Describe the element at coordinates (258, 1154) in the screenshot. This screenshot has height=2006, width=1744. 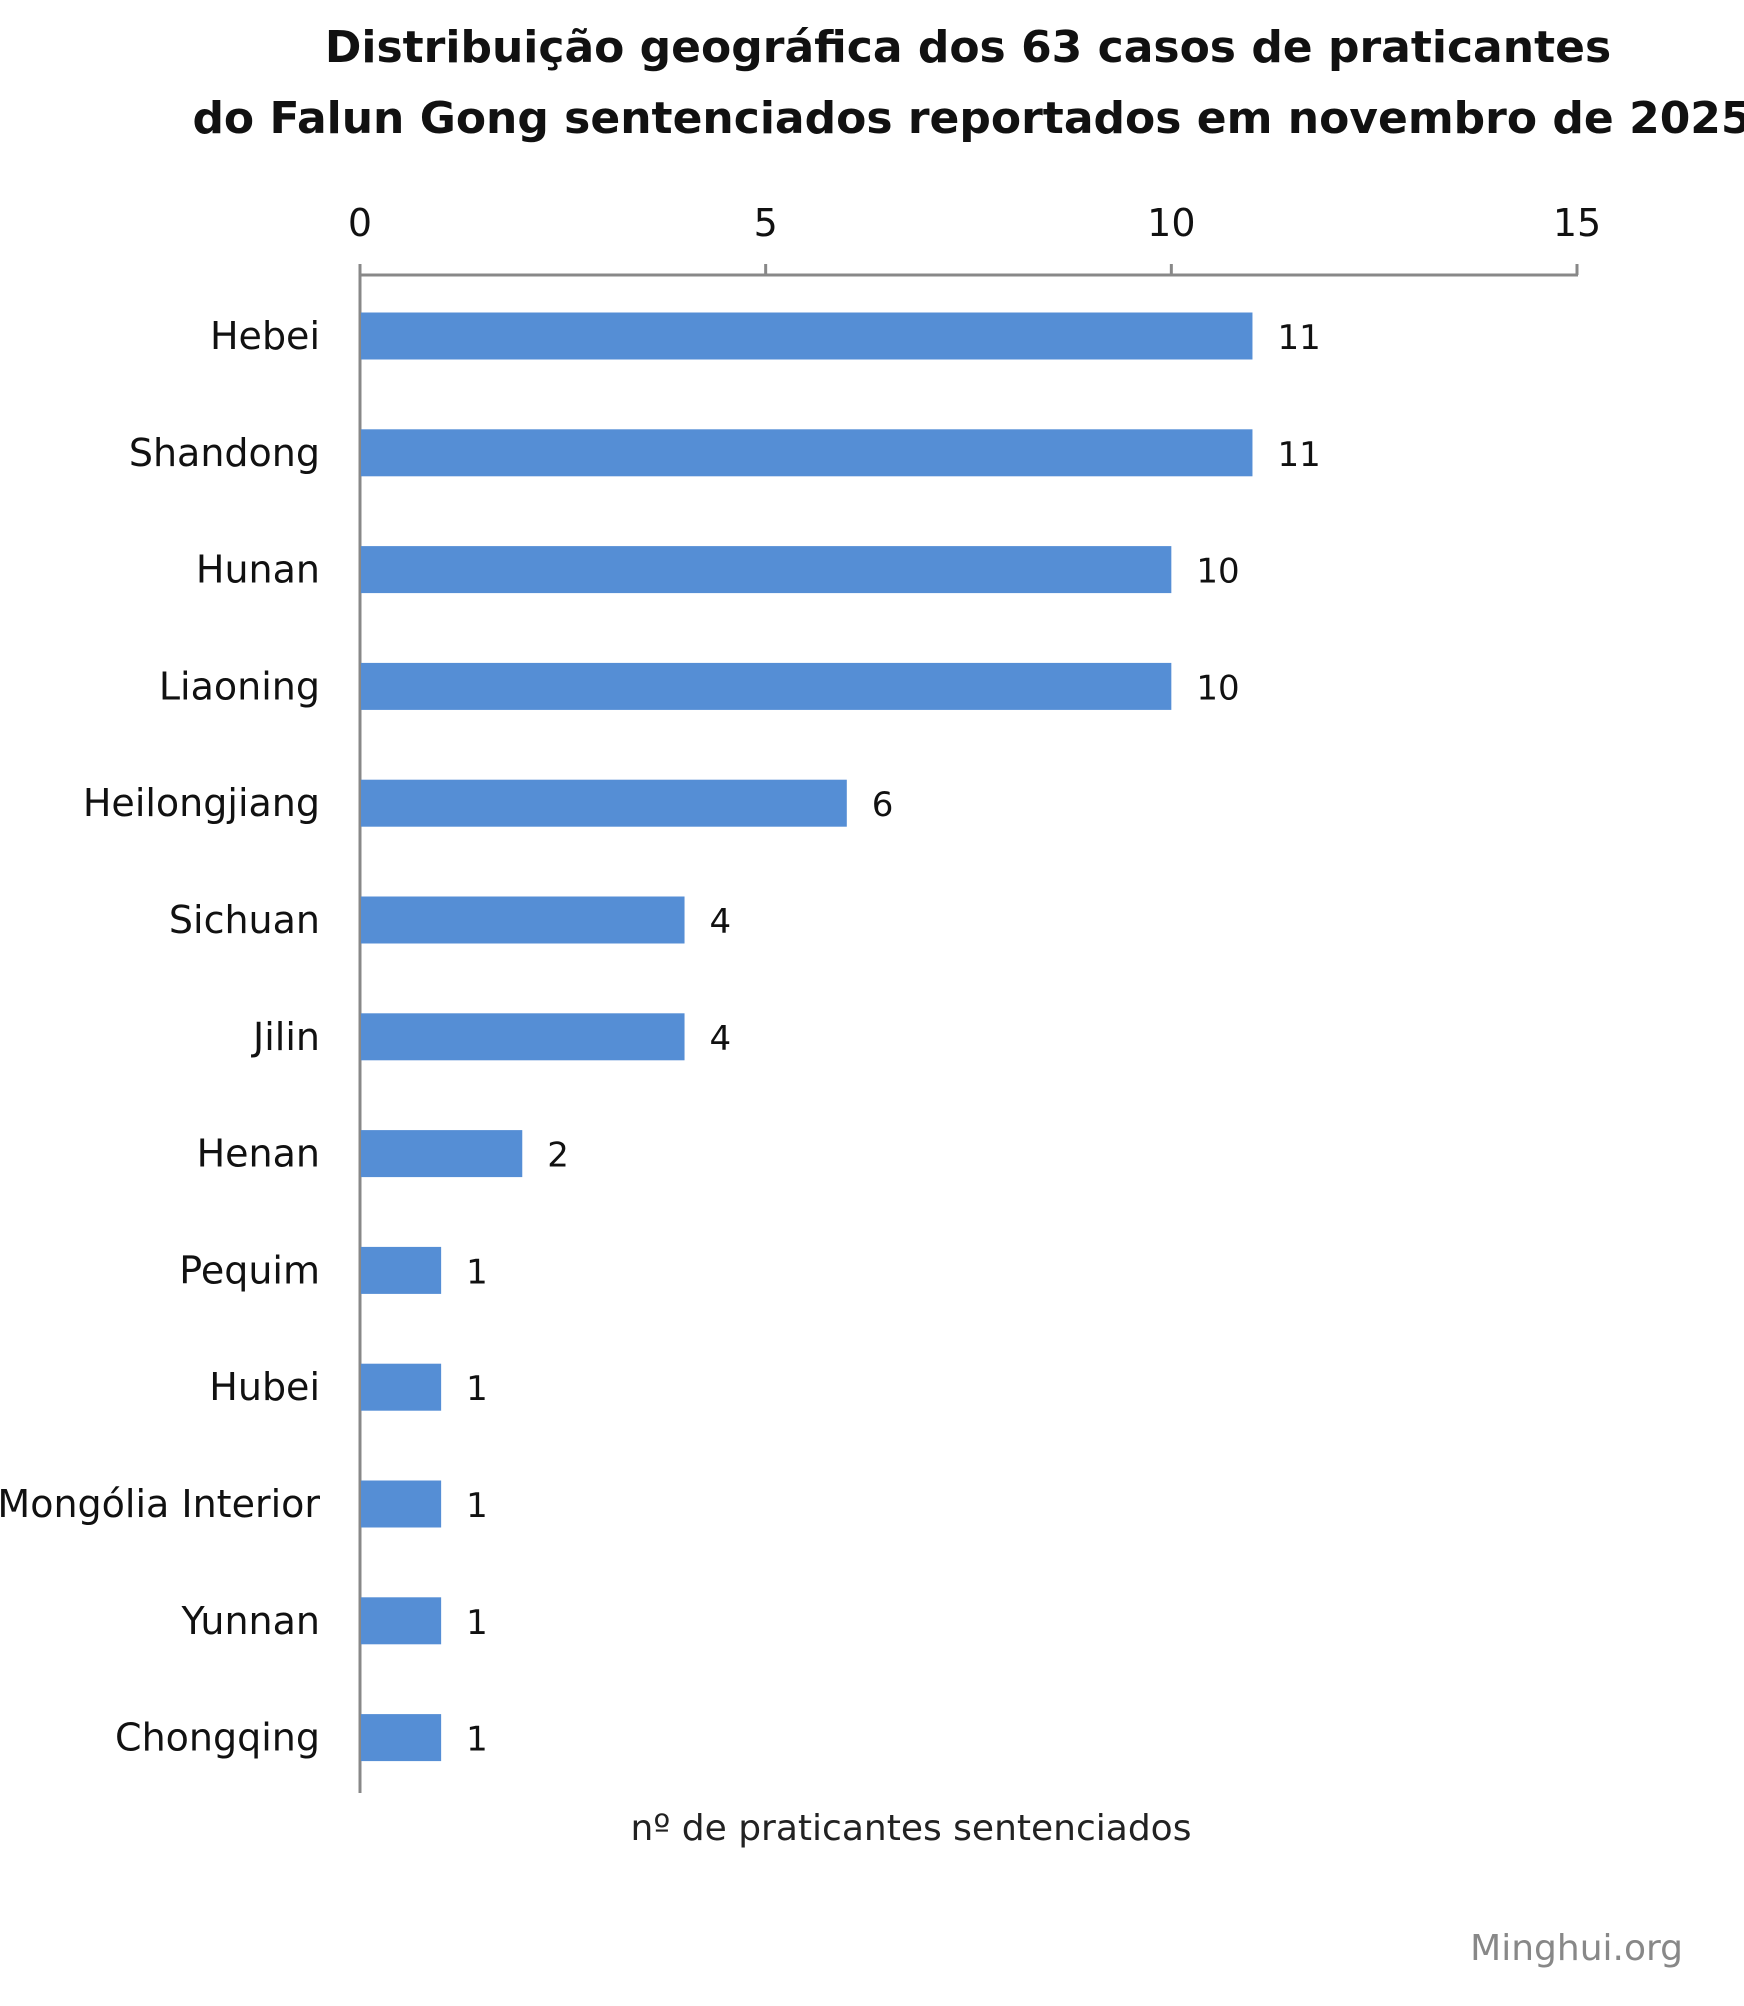
I see `category-label: Henan` at that location.